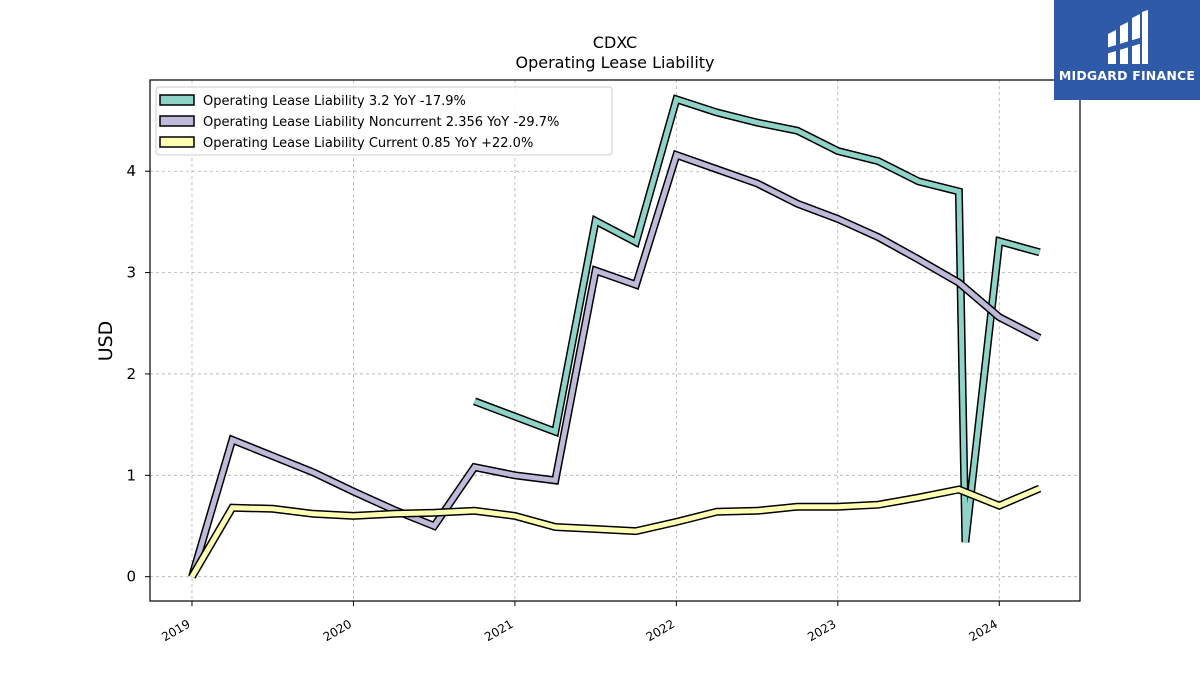 The width and height of the screenshot is (1200, 675). I want to click on midgard-finance-logo: MIDGARD FINANCE, so click(1127, 50).